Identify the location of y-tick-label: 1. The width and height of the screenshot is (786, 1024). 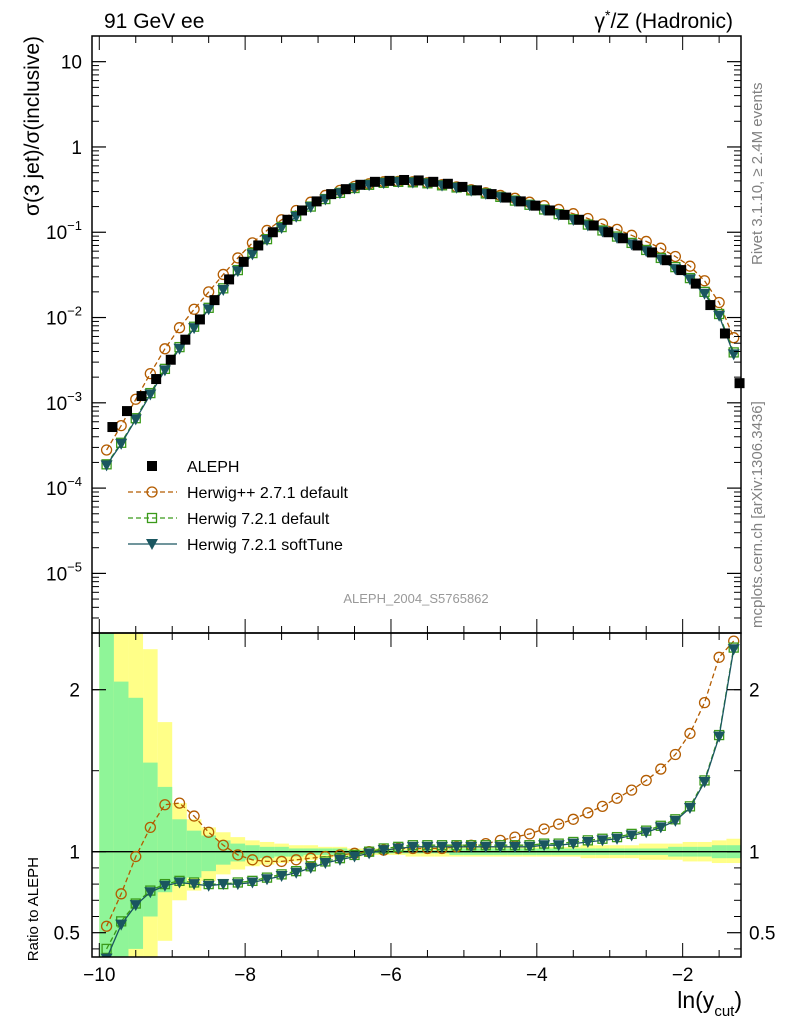
(76, 148).